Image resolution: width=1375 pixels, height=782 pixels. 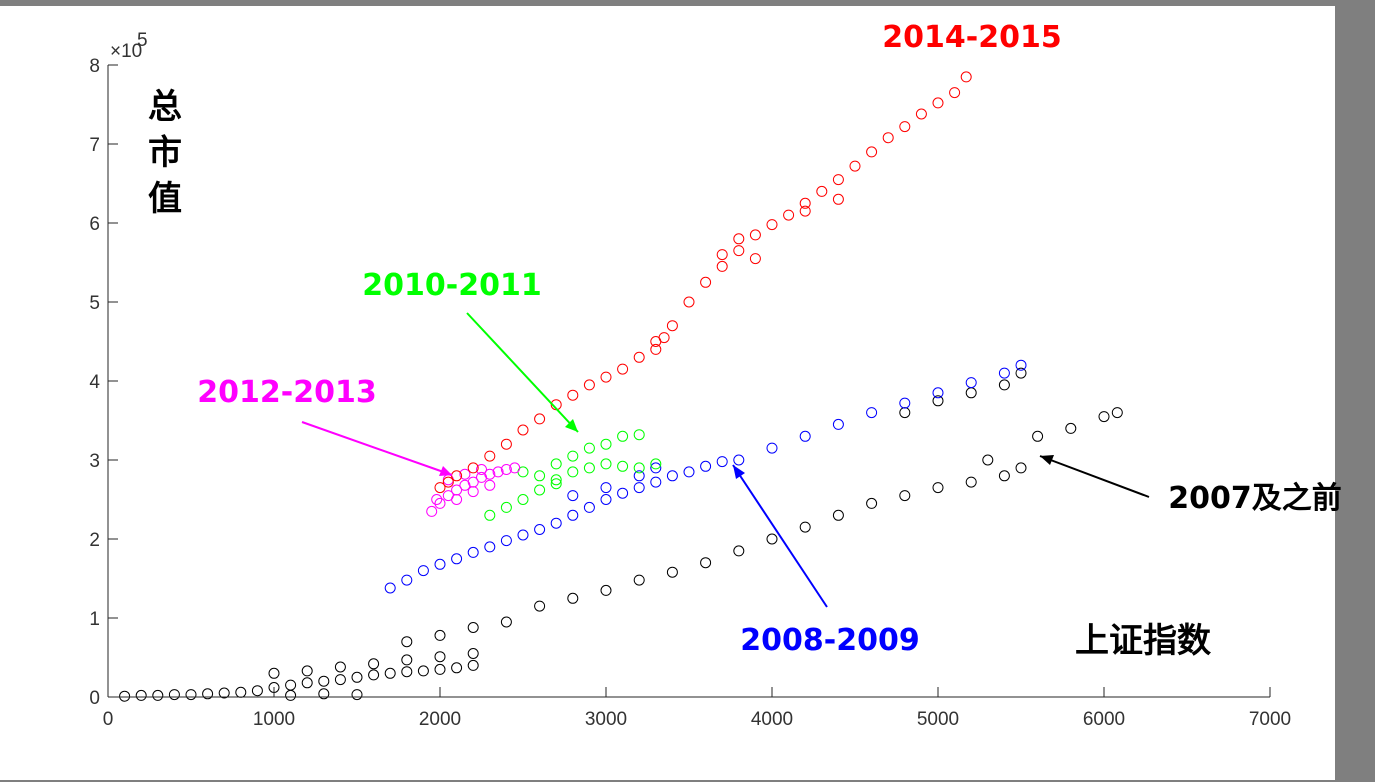 I want to click on x-tick-label: 7000, so click(x=1270, y=719).